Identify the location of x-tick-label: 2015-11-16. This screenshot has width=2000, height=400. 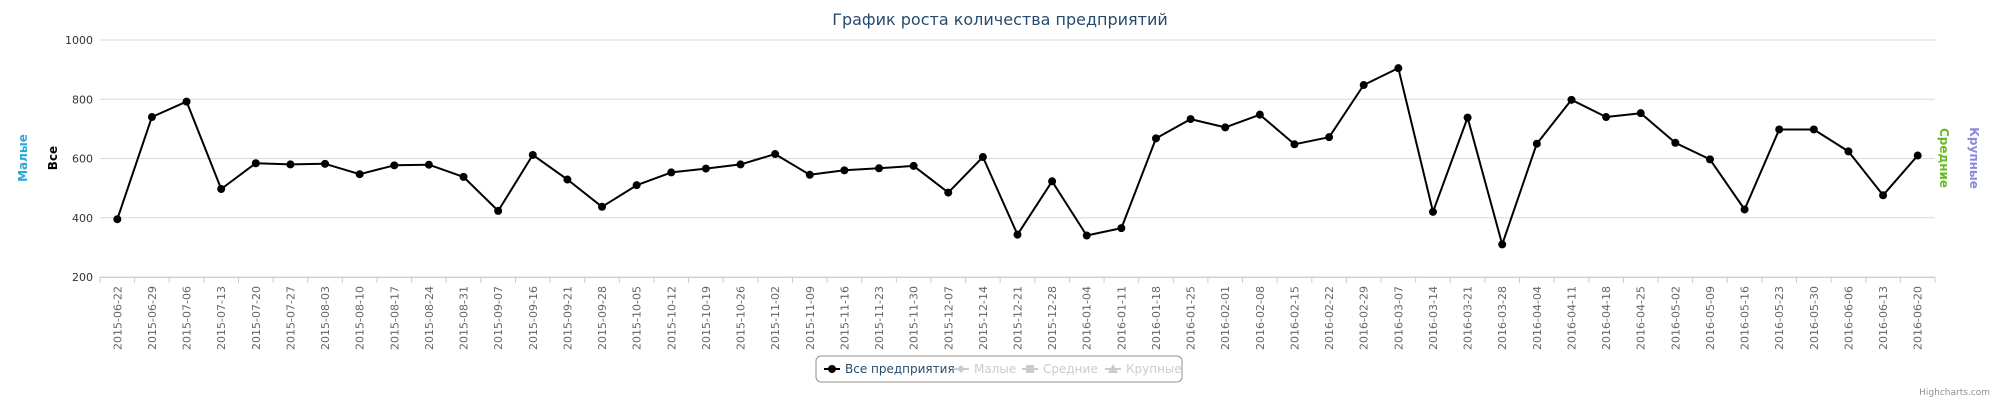
(844, 318).